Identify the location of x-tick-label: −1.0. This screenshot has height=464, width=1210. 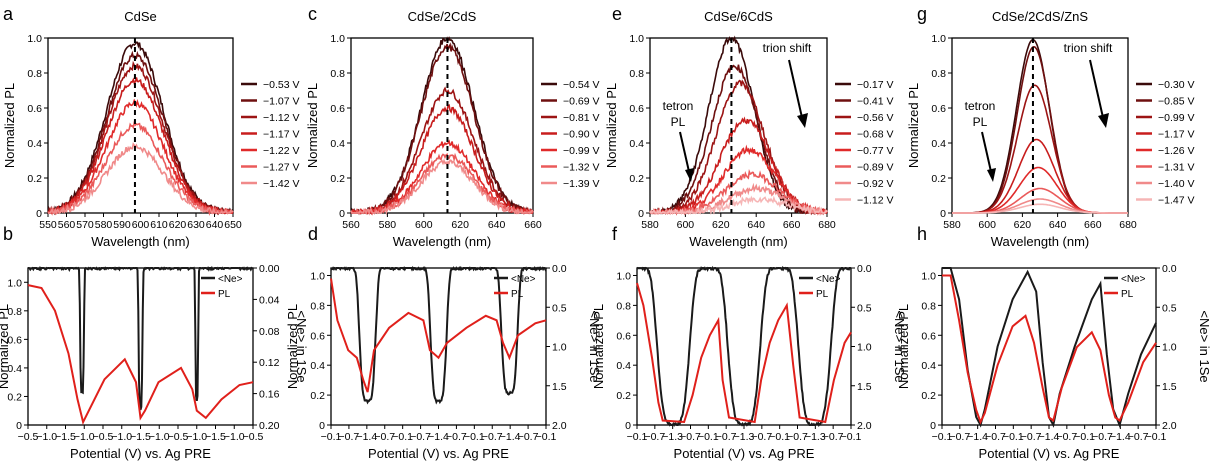
(196, 437).